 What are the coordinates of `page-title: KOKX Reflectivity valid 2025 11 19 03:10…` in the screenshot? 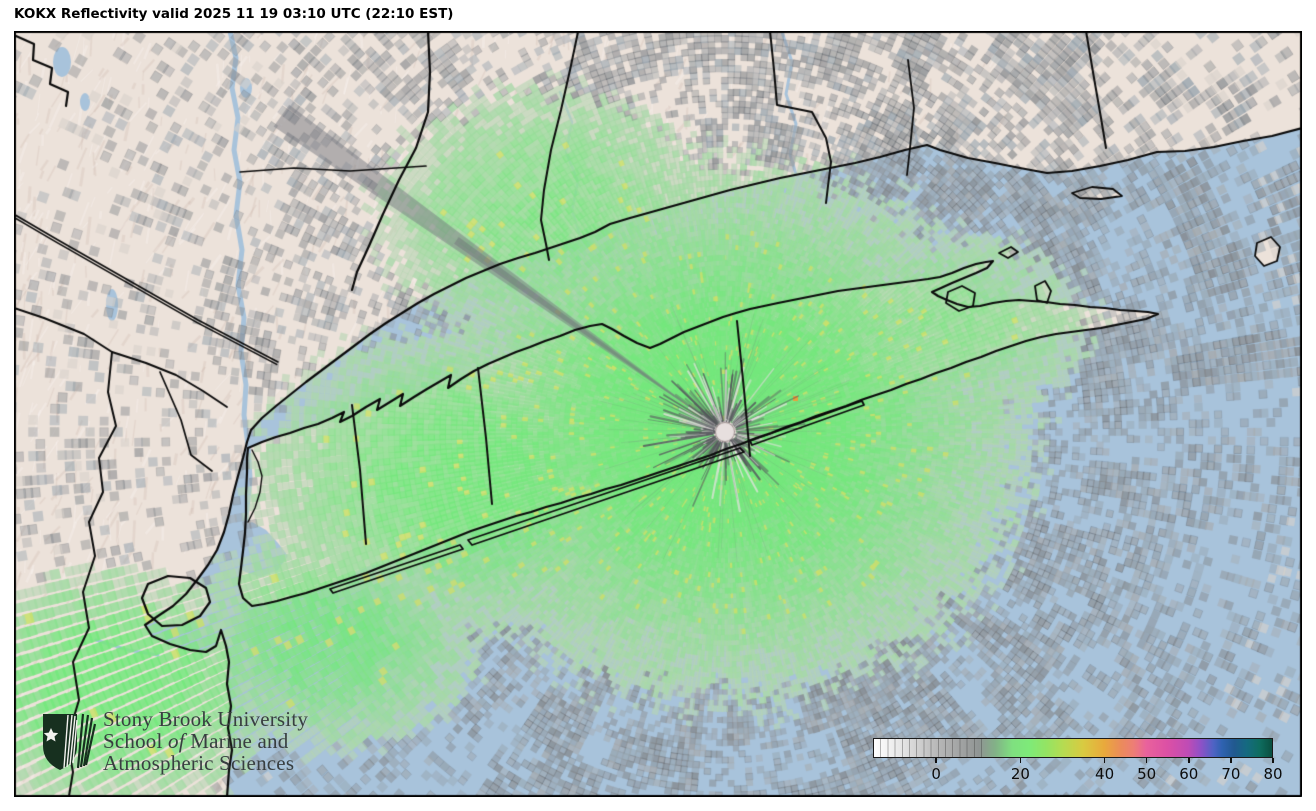 It's located at (234, 14).